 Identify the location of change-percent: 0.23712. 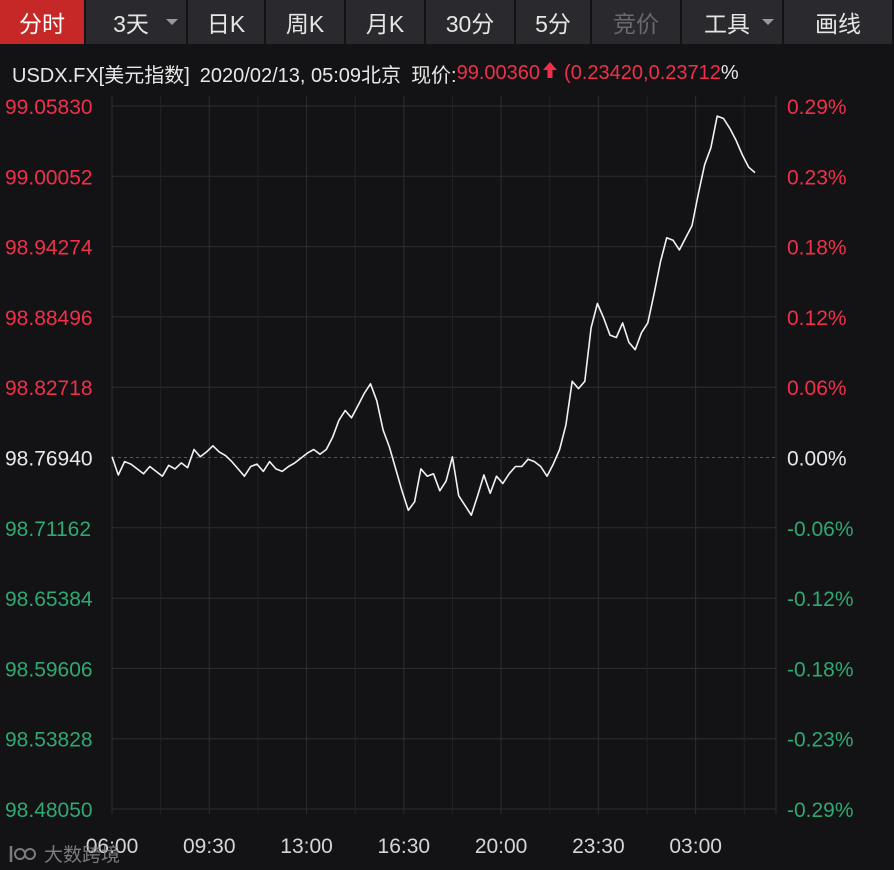
(684, 72).